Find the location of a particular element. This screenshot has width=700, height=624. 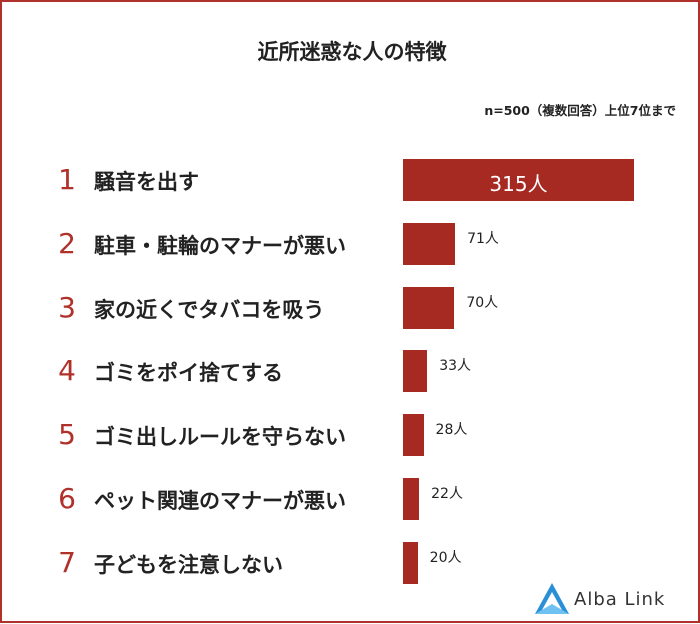

category-label: 騒音を出す is located at coordinates (146, 182).